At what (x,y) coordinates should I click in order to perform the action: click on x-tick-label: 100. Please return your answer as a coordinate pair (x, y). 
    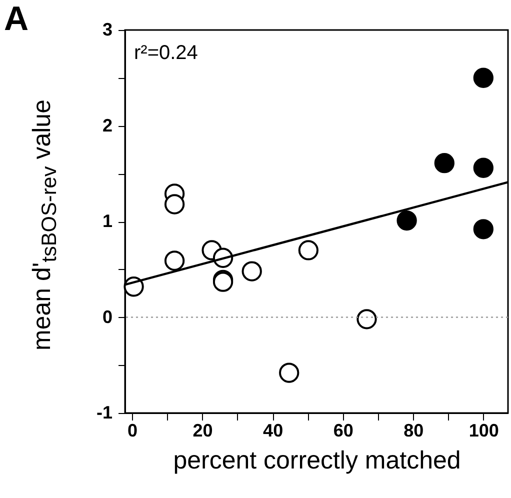
    Looking at the image, I should click on (483, 430).